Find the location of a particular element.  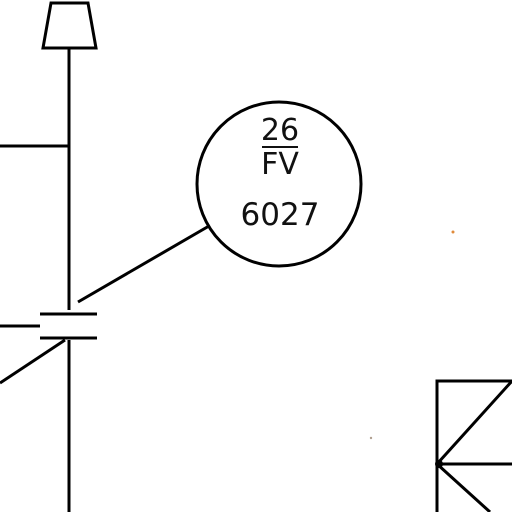

function-code-text: FV is located at coordinates (280, 164).